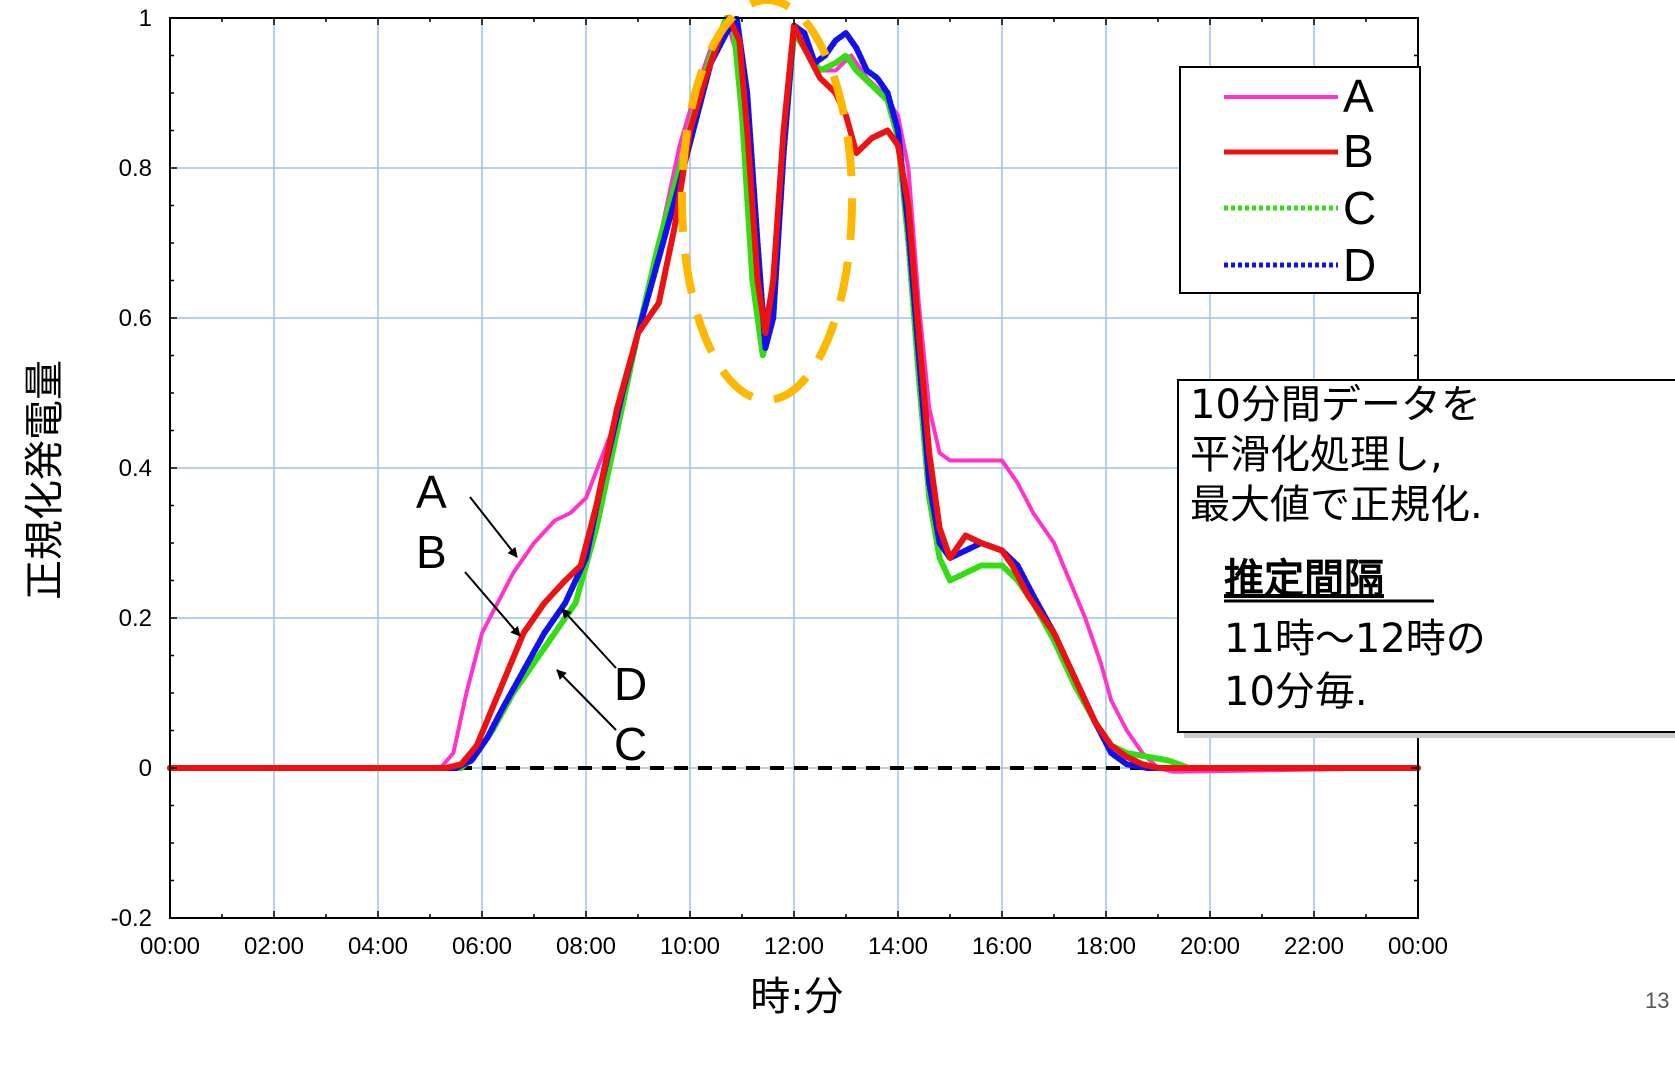  Describe the element at coordinates (145, 18) in the screenshot. I see `y-tick-label: 1` at that location.